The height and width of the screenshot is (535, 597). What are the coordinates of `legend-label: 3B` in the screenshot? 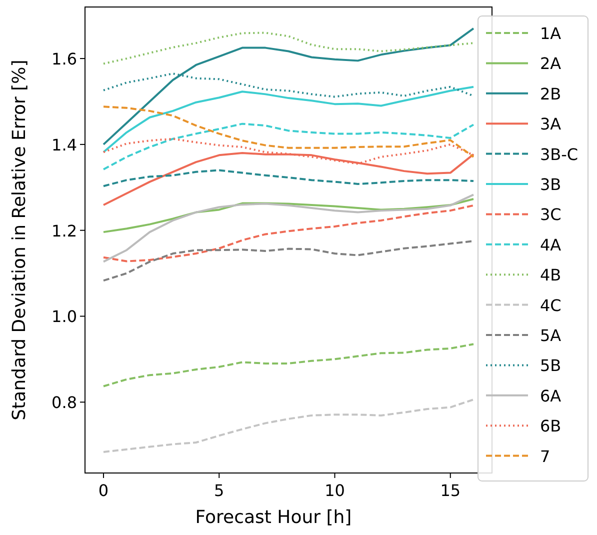 It's located at (551, 184).